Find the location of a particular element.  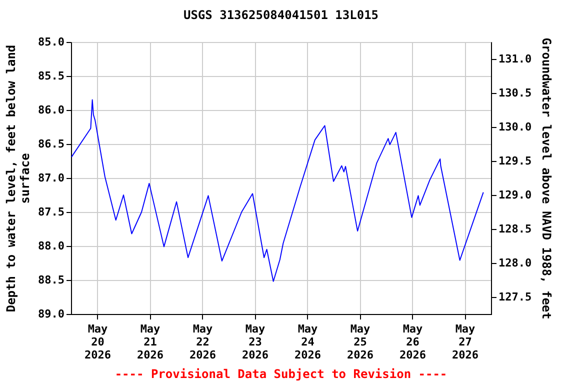

x-tick-label: May 24 2026 is located at coordinates (308, 342).